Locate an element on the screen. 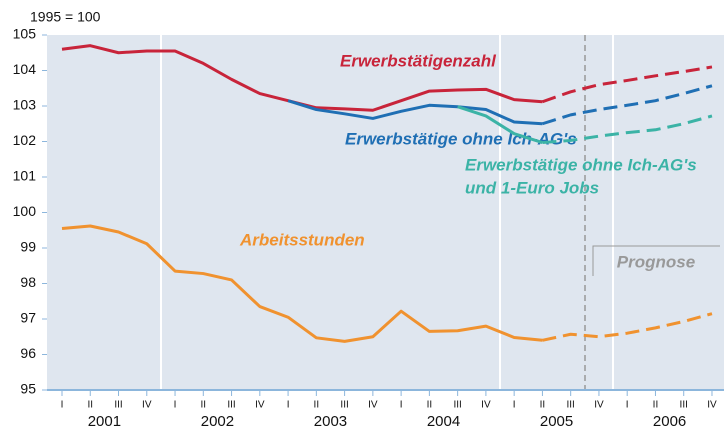 The width and height of the screenshot is (726, 429). year-label: 2006 is located at coordinates (669, 421).